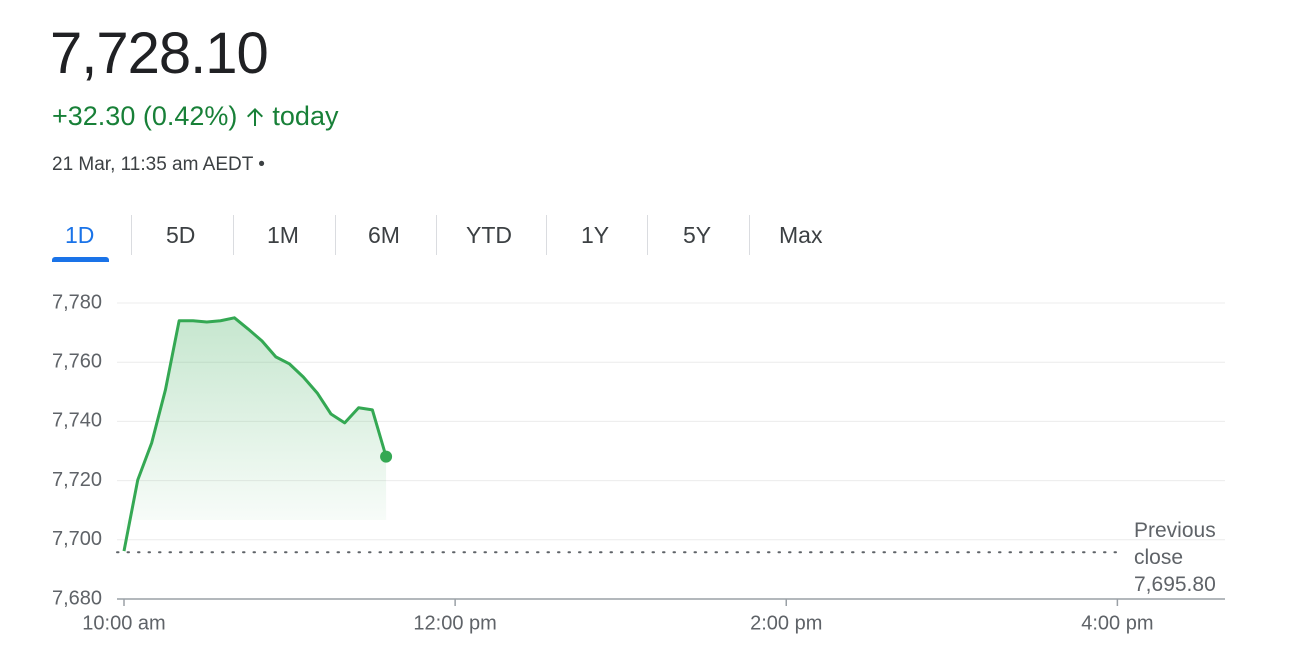  I want to click on up-arrow, so click(254, 117).